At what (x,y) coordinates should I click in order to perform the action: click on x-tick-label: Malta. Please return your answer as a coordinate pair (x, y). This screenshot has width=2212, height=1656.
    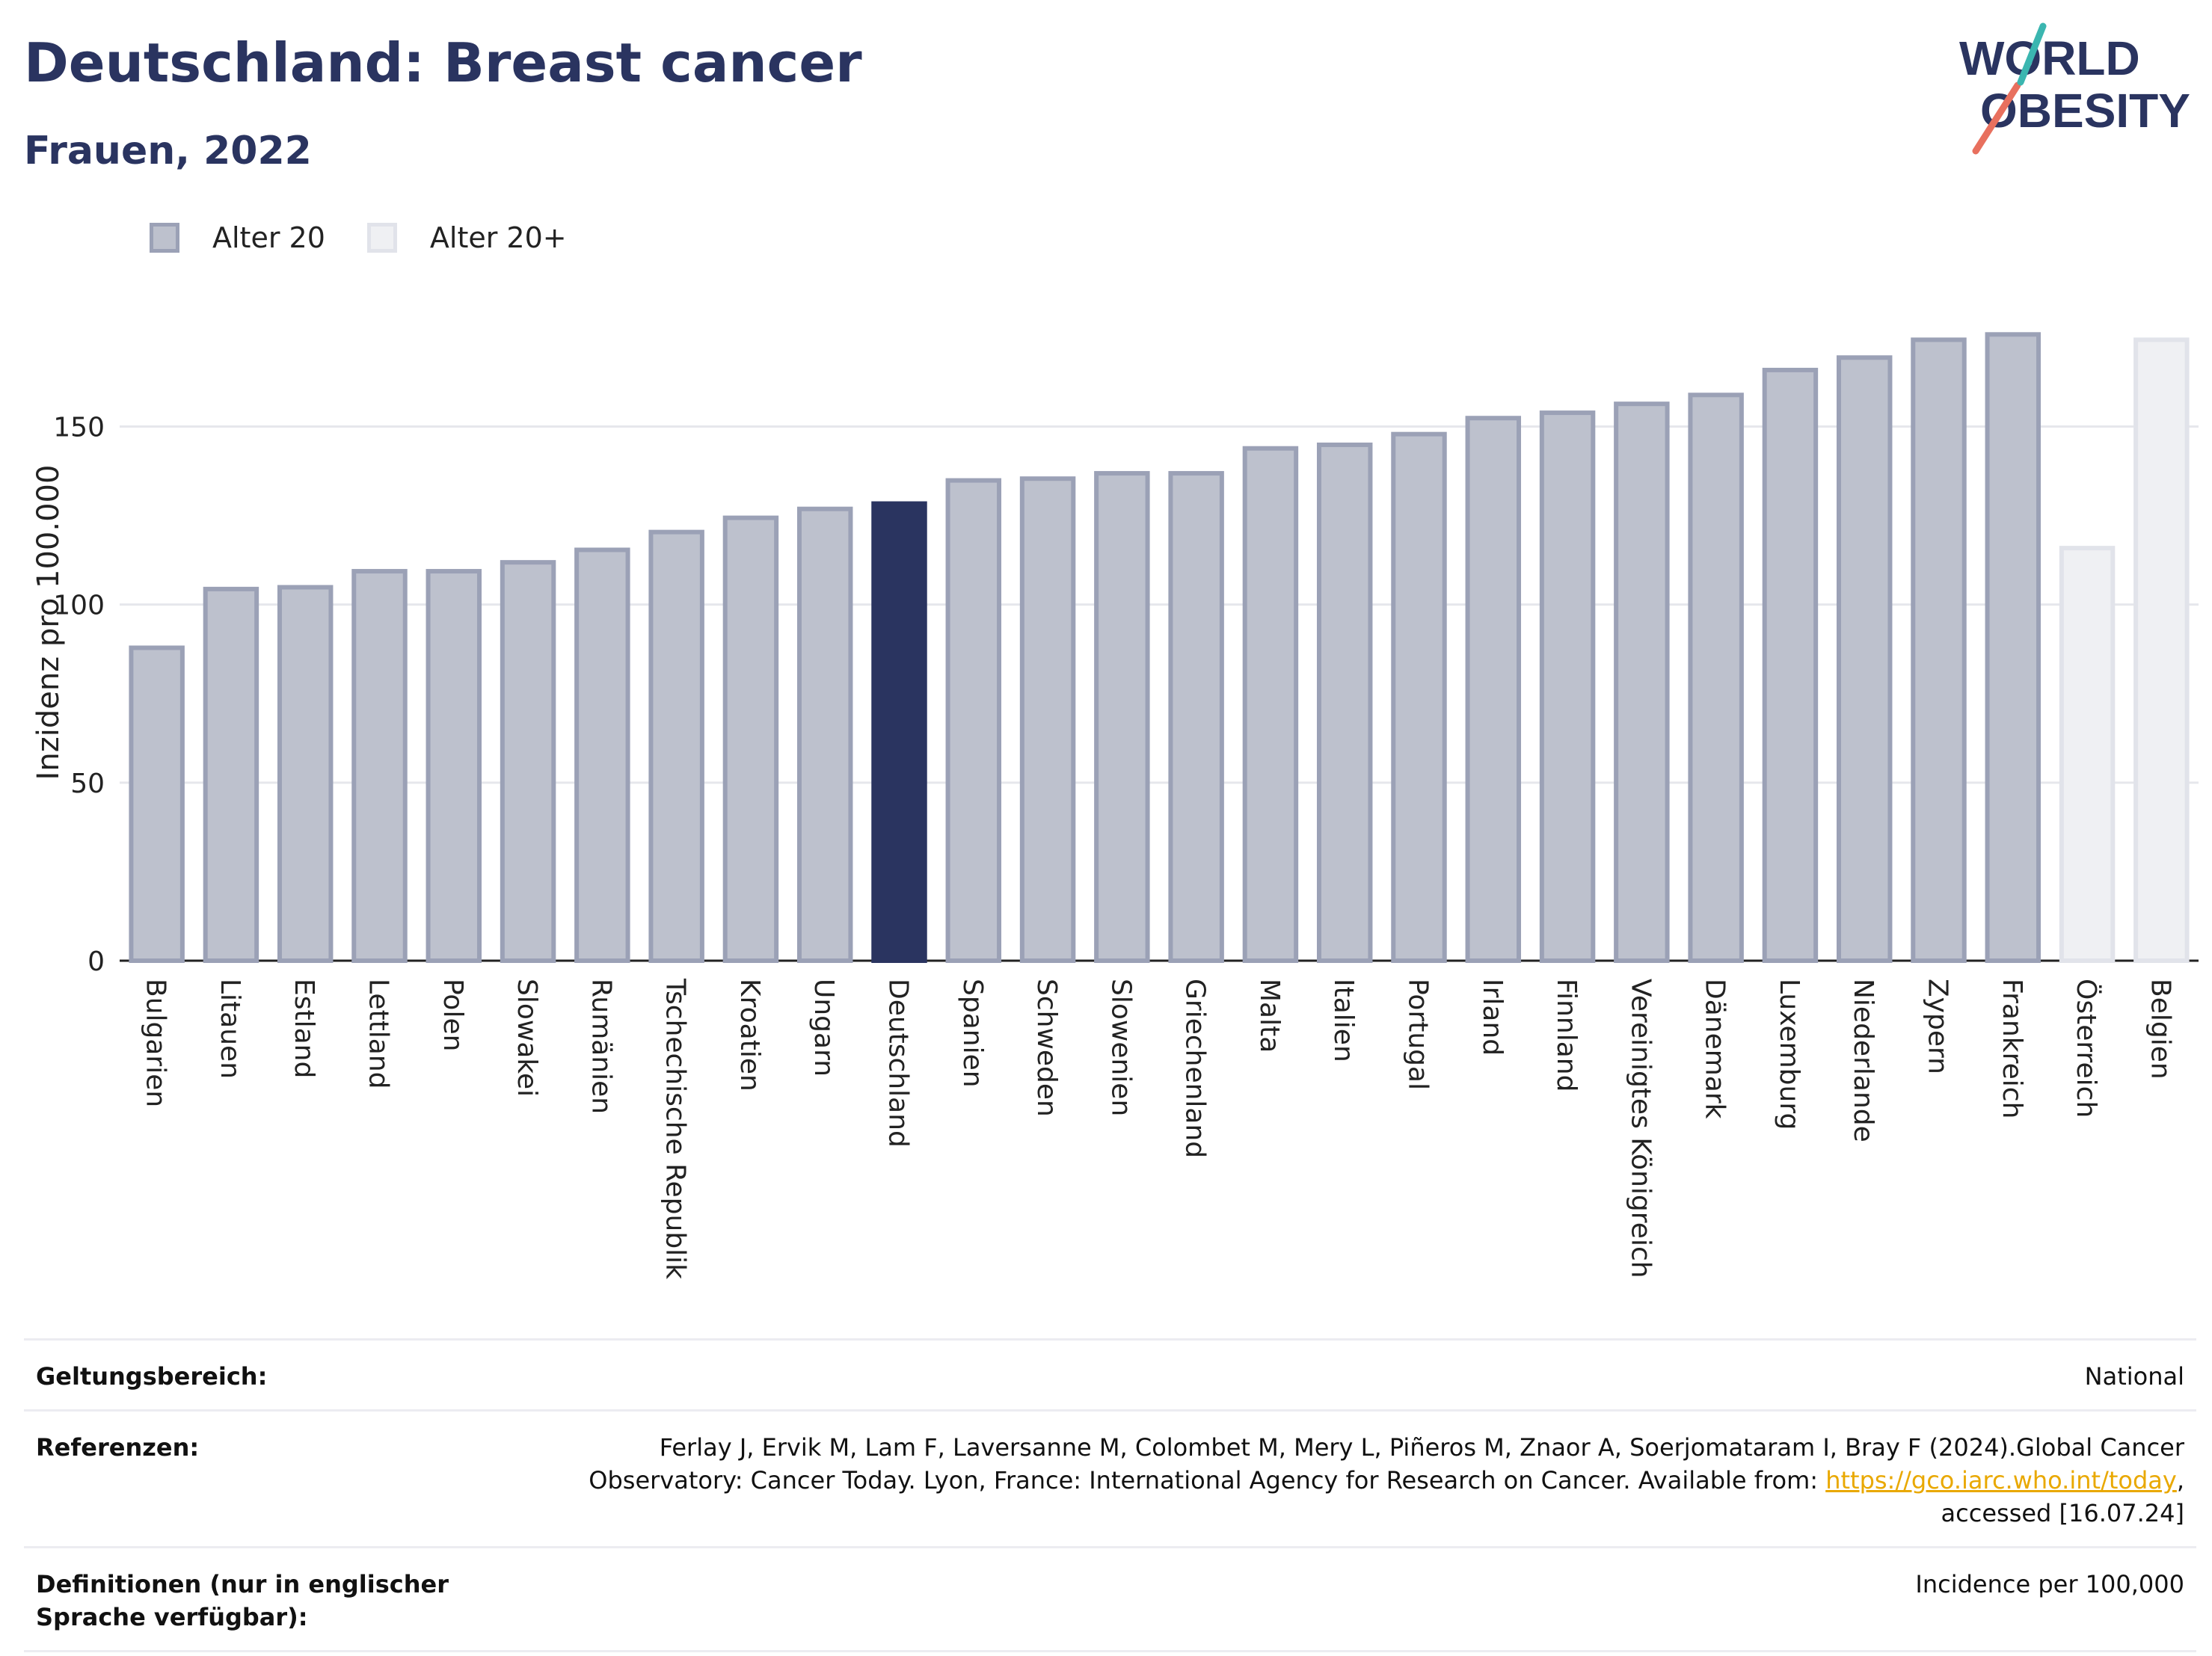
    Looking at the image, I should click on (1269, 1016).